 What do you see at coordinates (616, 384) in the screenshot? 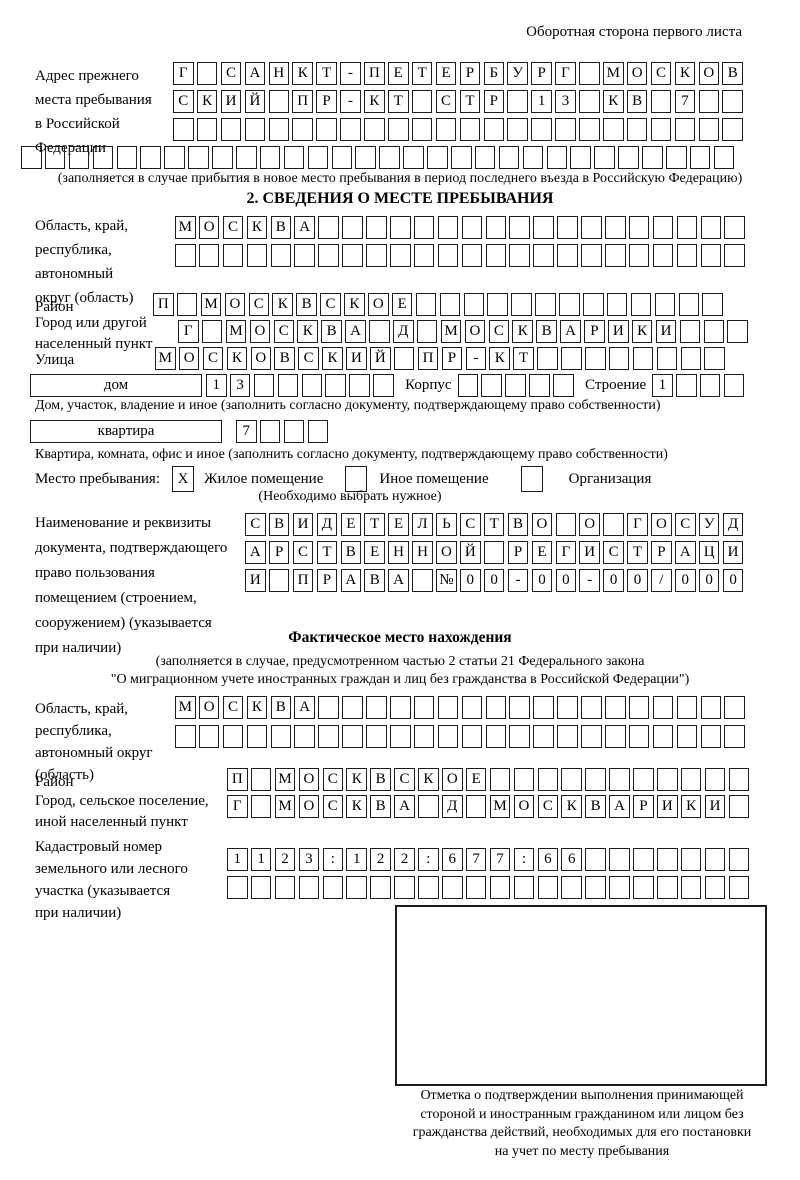
I see `stroenie-label: Строение` at bounding box center [616, 384].